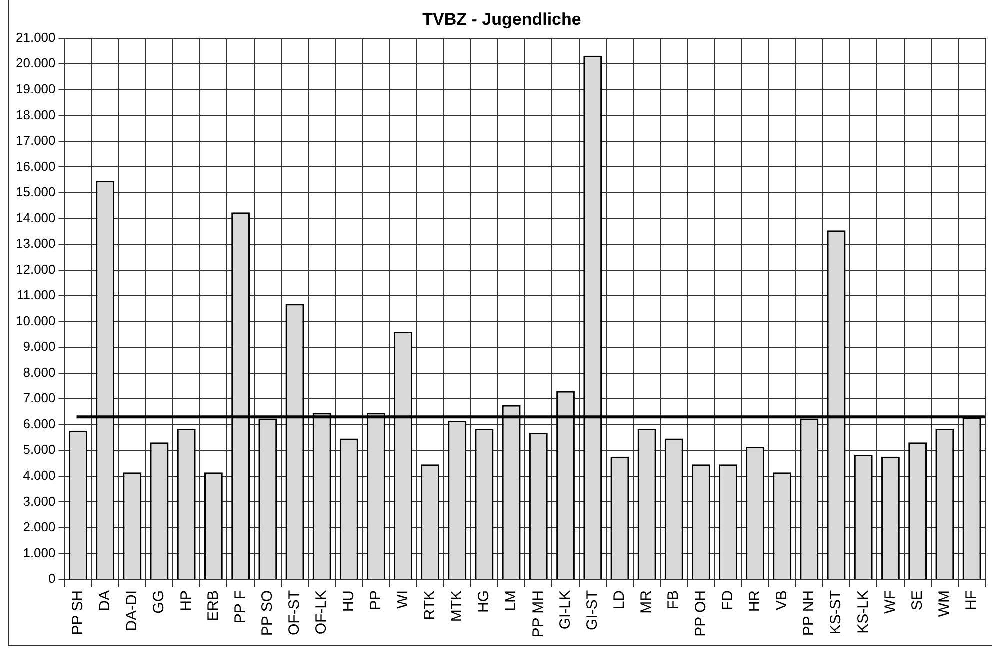  I want to click on y-tick-label: 1.000, so click(39, 552).